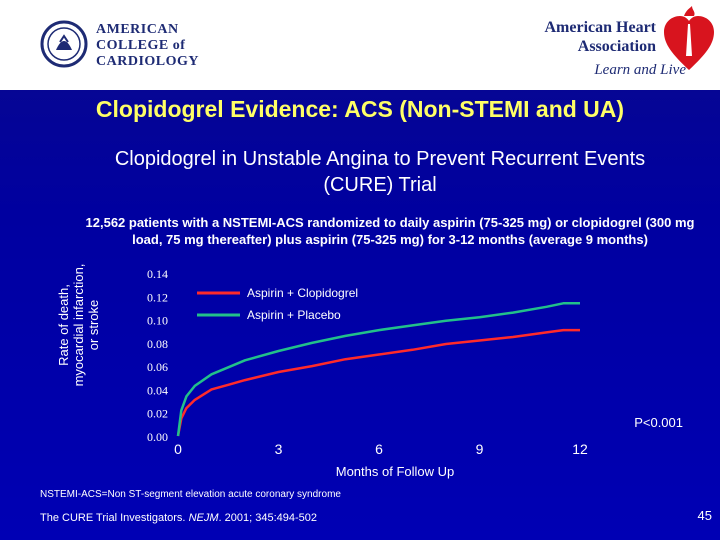 The height and width of the screenshot is (540, 720). I want to click on heart-torch-icon, so click(689, 38).